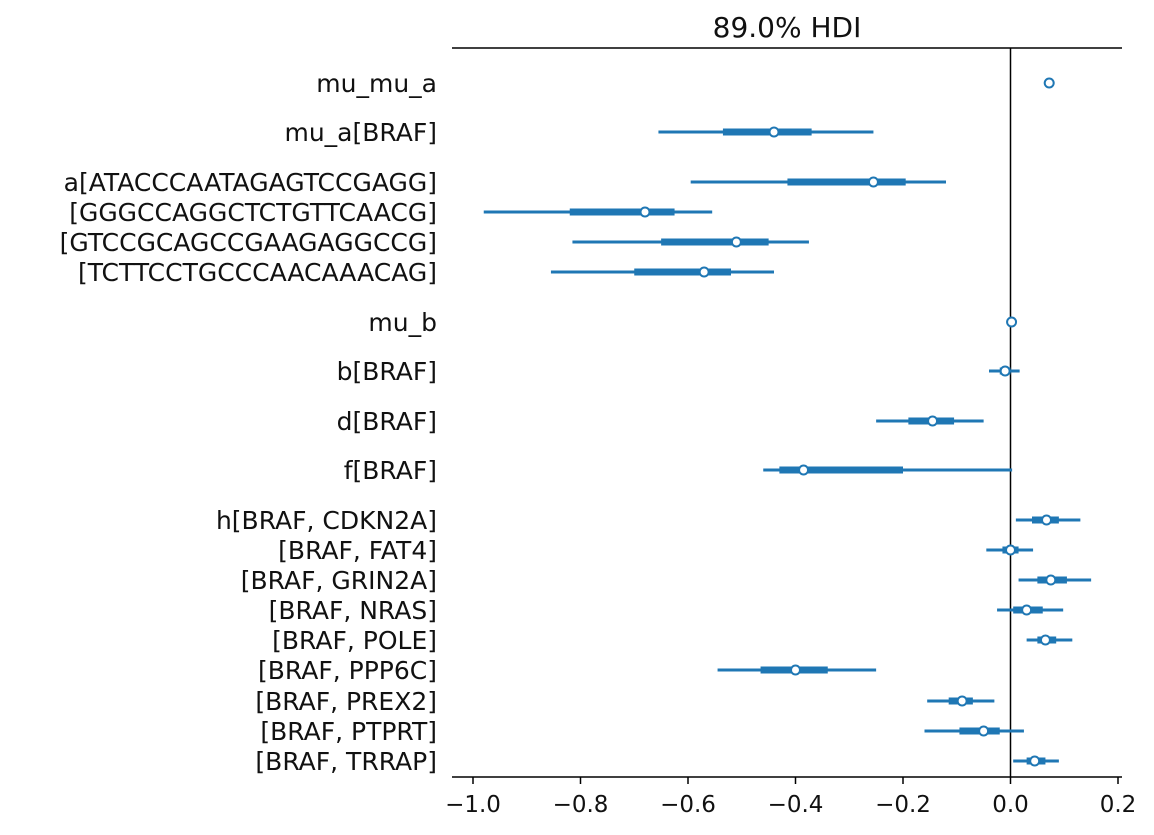 Image resolution: width=1154 pixels, height=835 pixels. I want to click on x-tick-label: 0.0, so click(1010, 805).